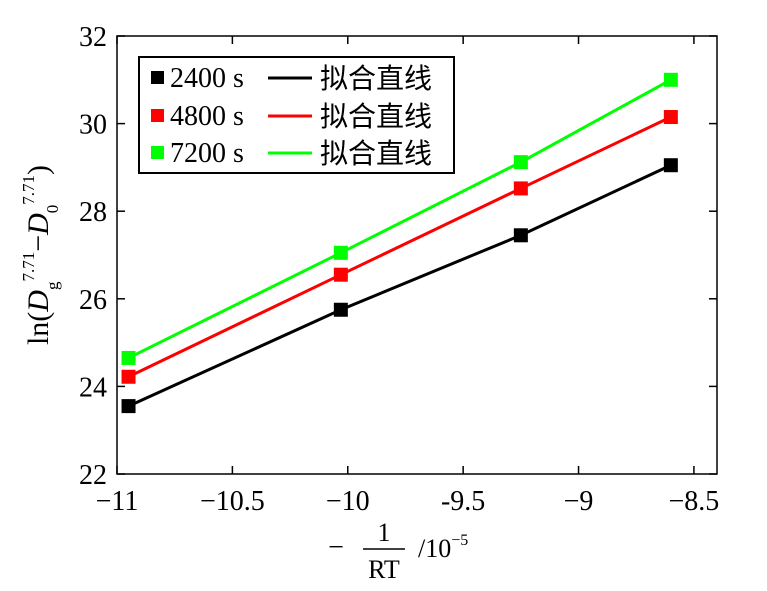 Image resolution: width=767 pixels, height=591 pixels. I want to click on x-tick-label: −9, so click(579, 501).